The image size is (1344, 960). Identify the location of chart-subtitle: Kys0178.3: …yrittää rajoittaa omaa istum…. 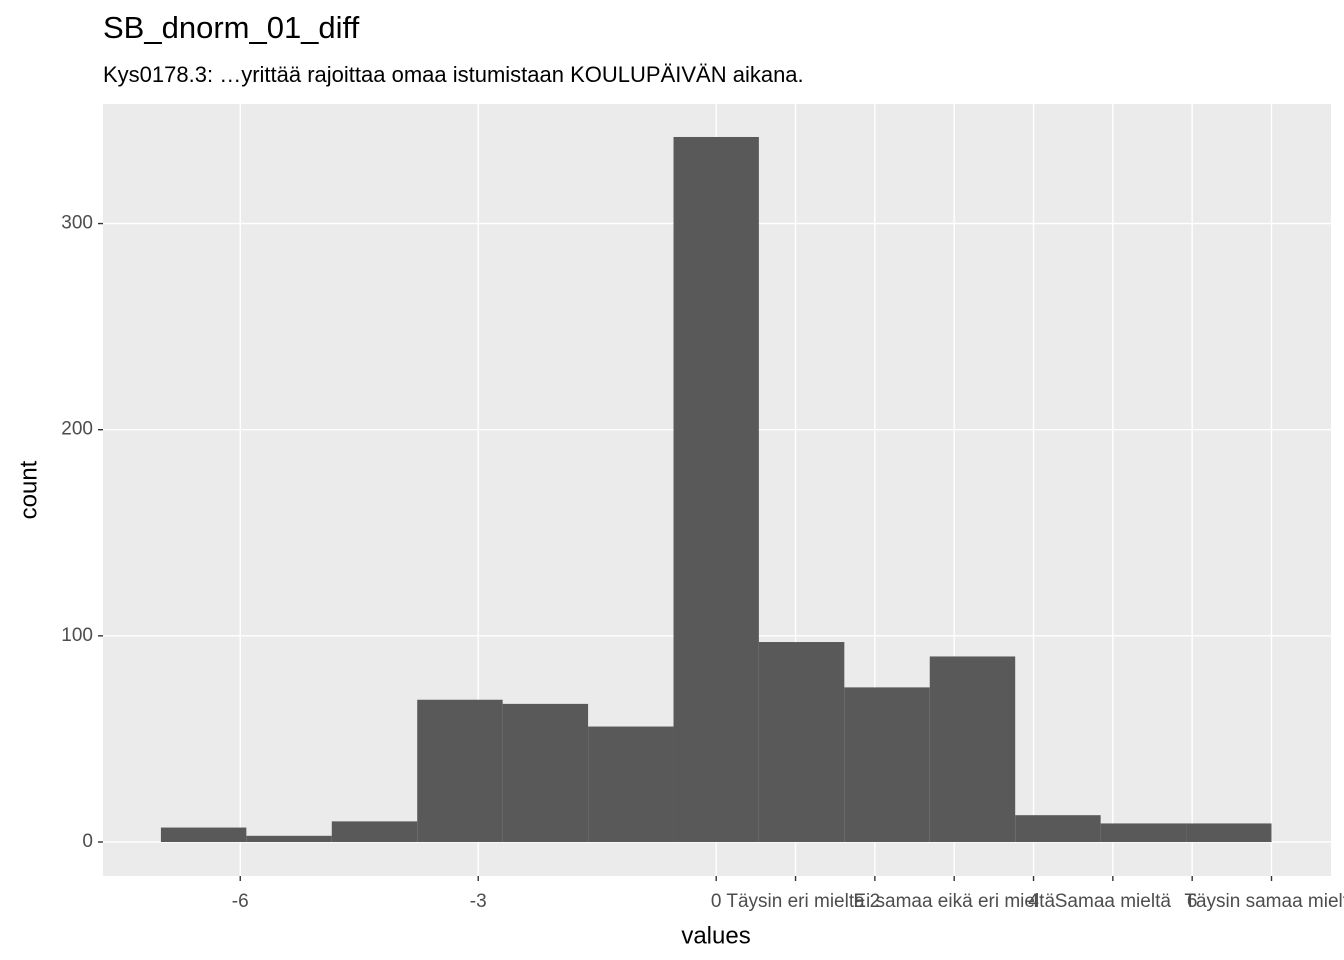
(453, 74).